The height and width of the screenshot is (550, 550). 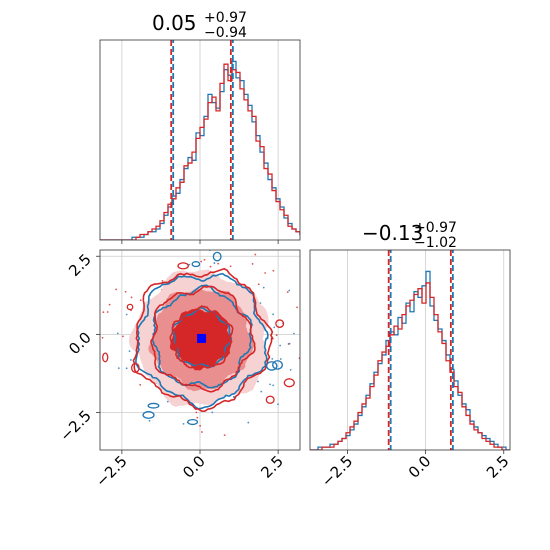 I want to click on title-sup-br: +0.97, so click(x=435, y=228).